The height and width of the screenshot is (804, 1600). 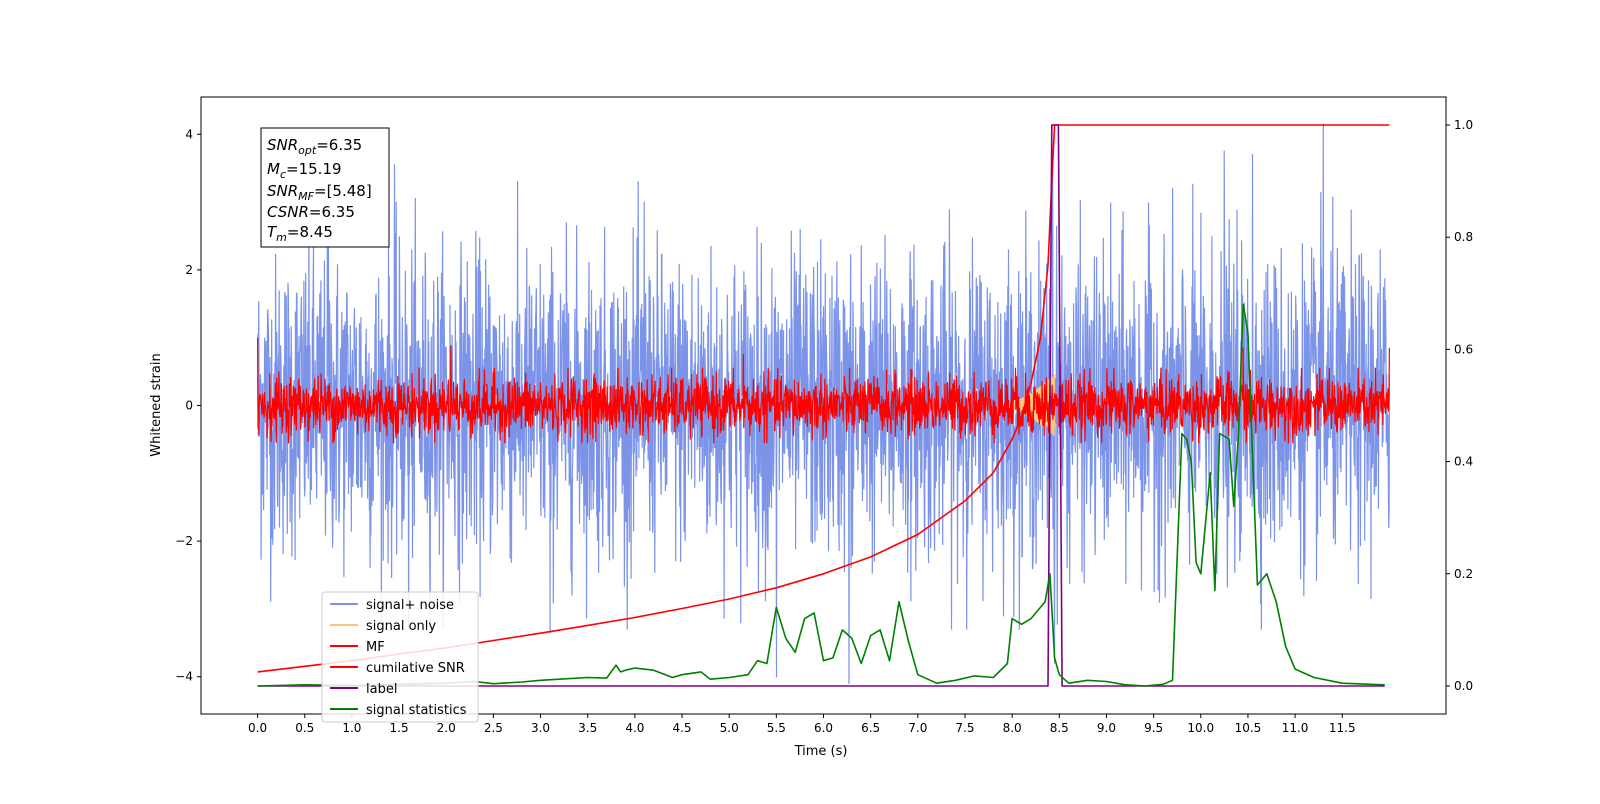 I want to click on legend-item-signal-noise: signal+ noise, so click(x=392, y=605).